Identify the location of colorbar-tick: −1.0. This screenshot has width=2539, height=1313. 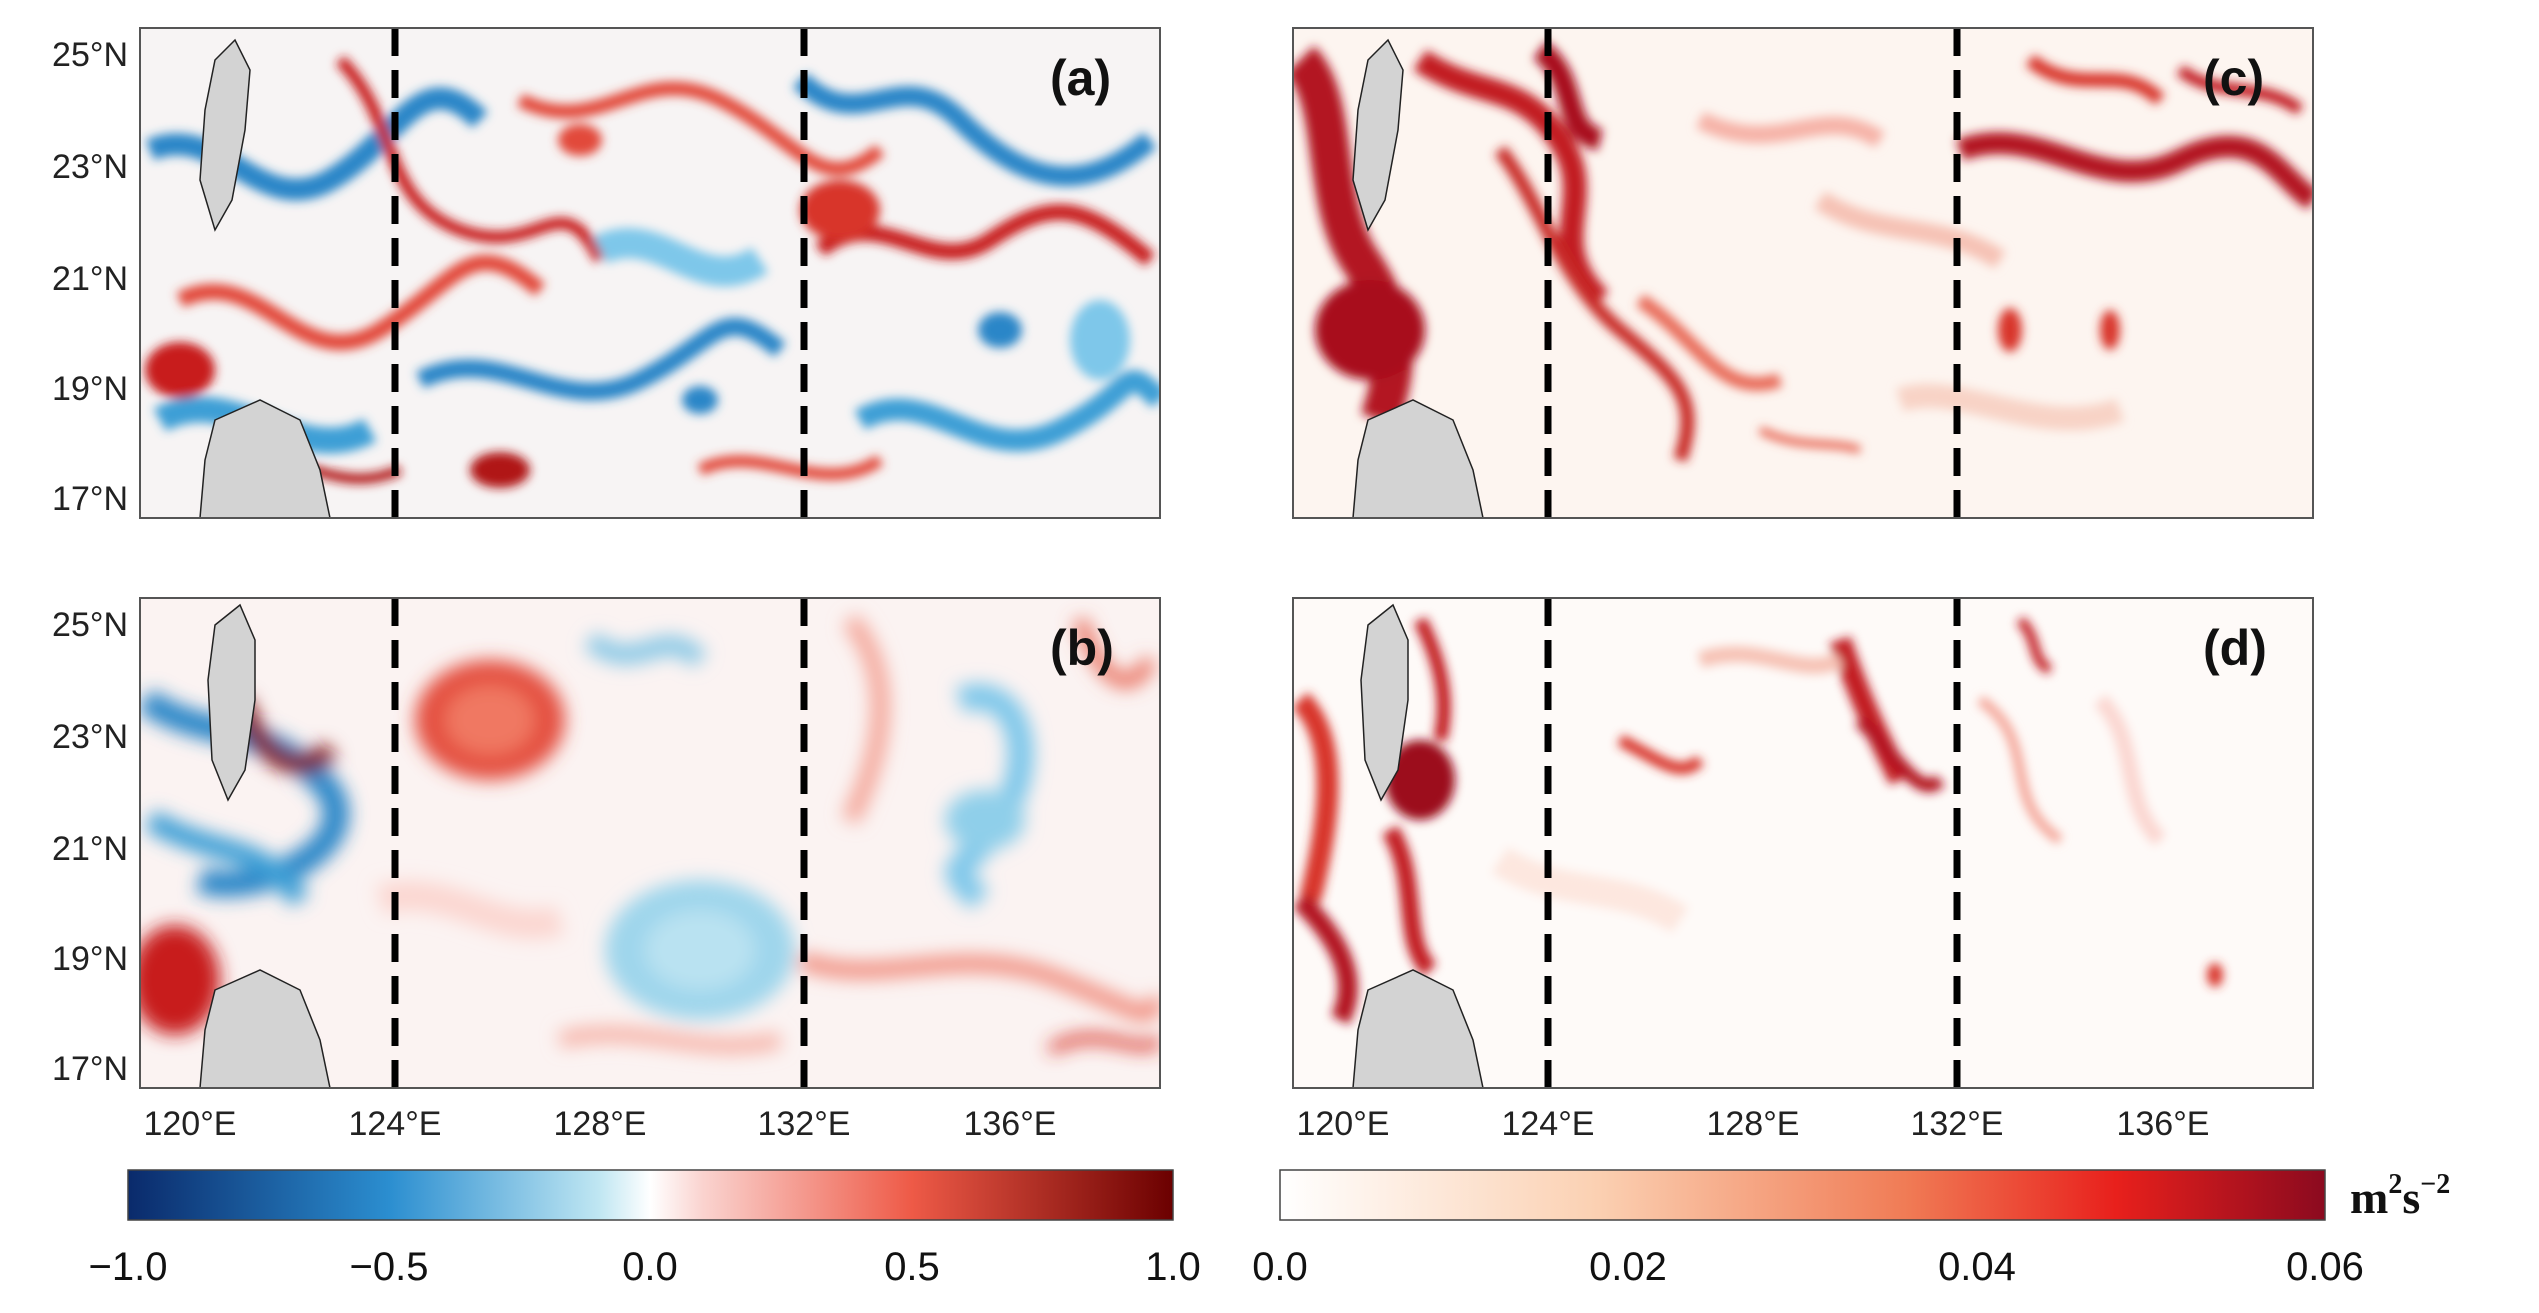
(128, 1267).